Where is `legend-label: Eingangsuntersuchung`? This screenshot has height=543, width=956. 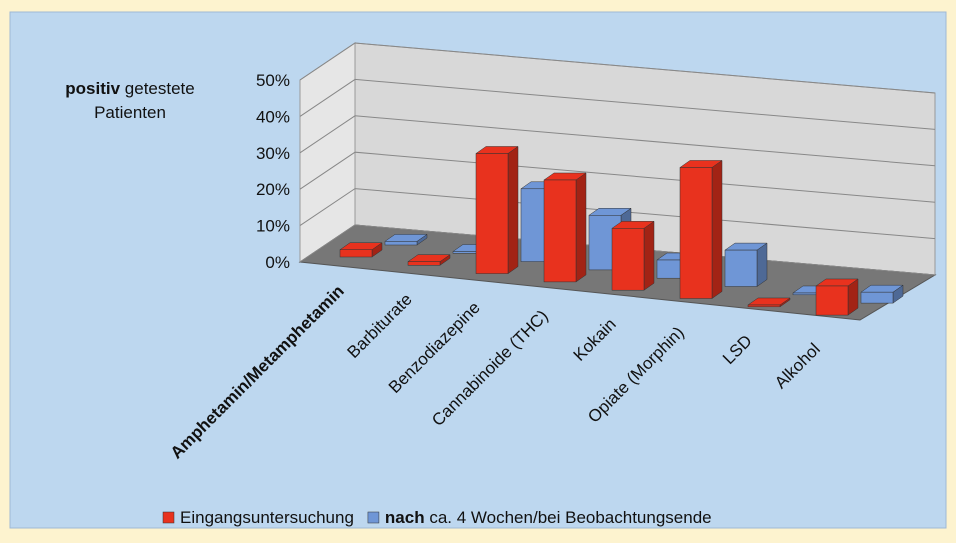 legend-label: Eingangsuntersuchung is located at coordinates (267, 517).